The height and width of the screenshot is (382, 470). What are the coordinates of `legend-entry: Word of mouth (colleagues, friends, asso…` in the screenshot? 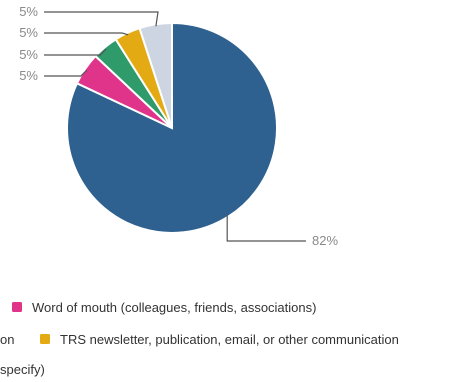 It's located at (174, 307).